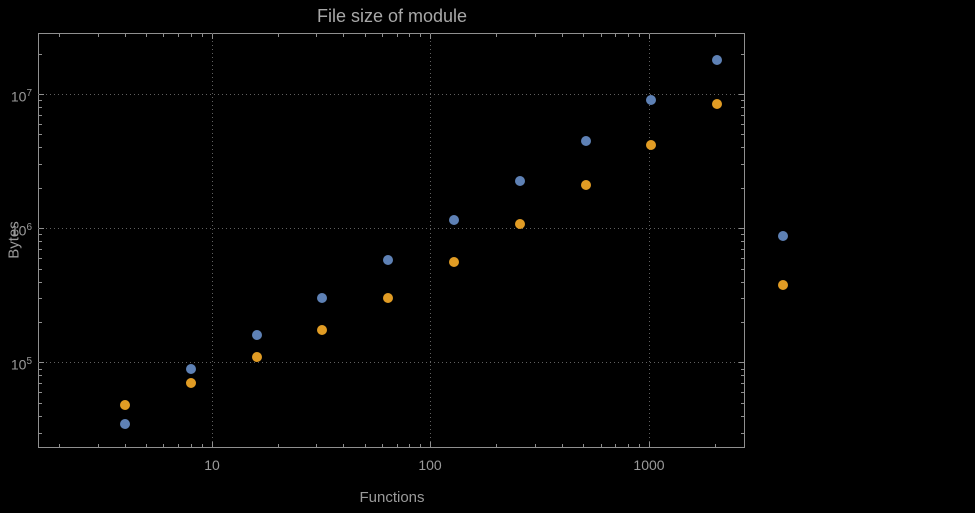 The height and width of the screenshot is (513, 975). What do you see at coordinates (21, 230) in the screenshot?
I see `y-tick-label: 10⁶` at bounding box center [21, 230].